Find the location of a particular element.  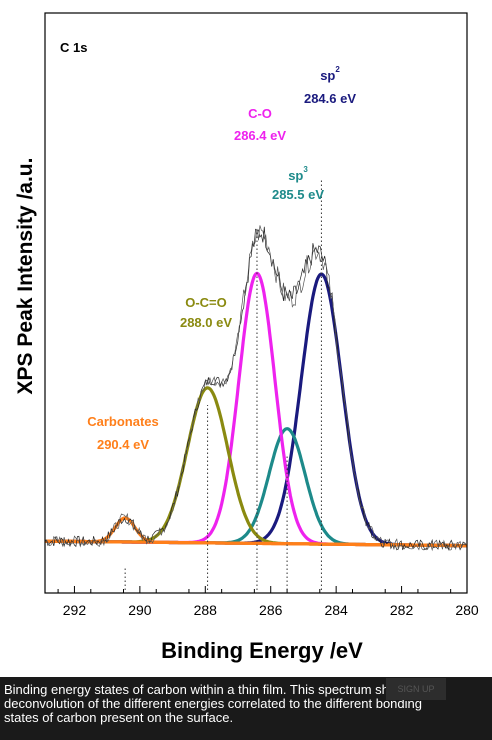

peak-energy-2: 286.4 eV is located at coordinates (260, 135).